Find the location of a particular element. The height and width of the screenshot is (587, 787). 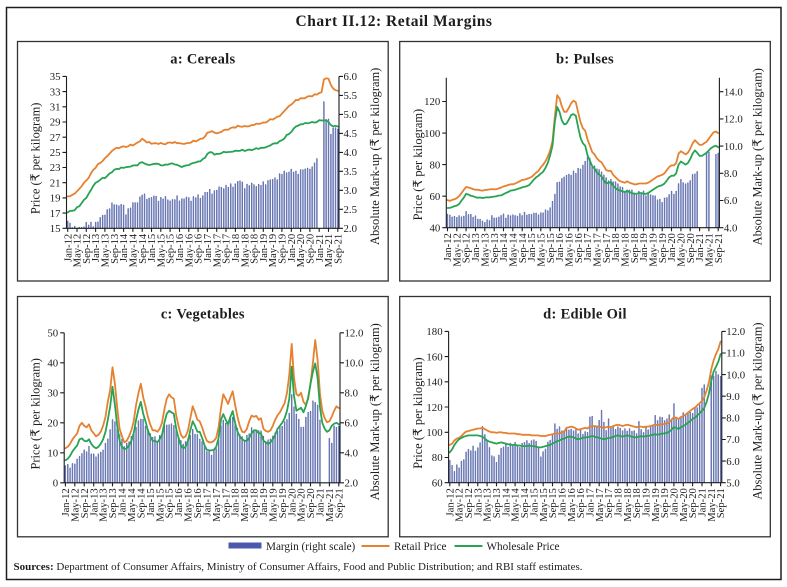

svg-text: 14.0 is located at coordinates (733, 92).